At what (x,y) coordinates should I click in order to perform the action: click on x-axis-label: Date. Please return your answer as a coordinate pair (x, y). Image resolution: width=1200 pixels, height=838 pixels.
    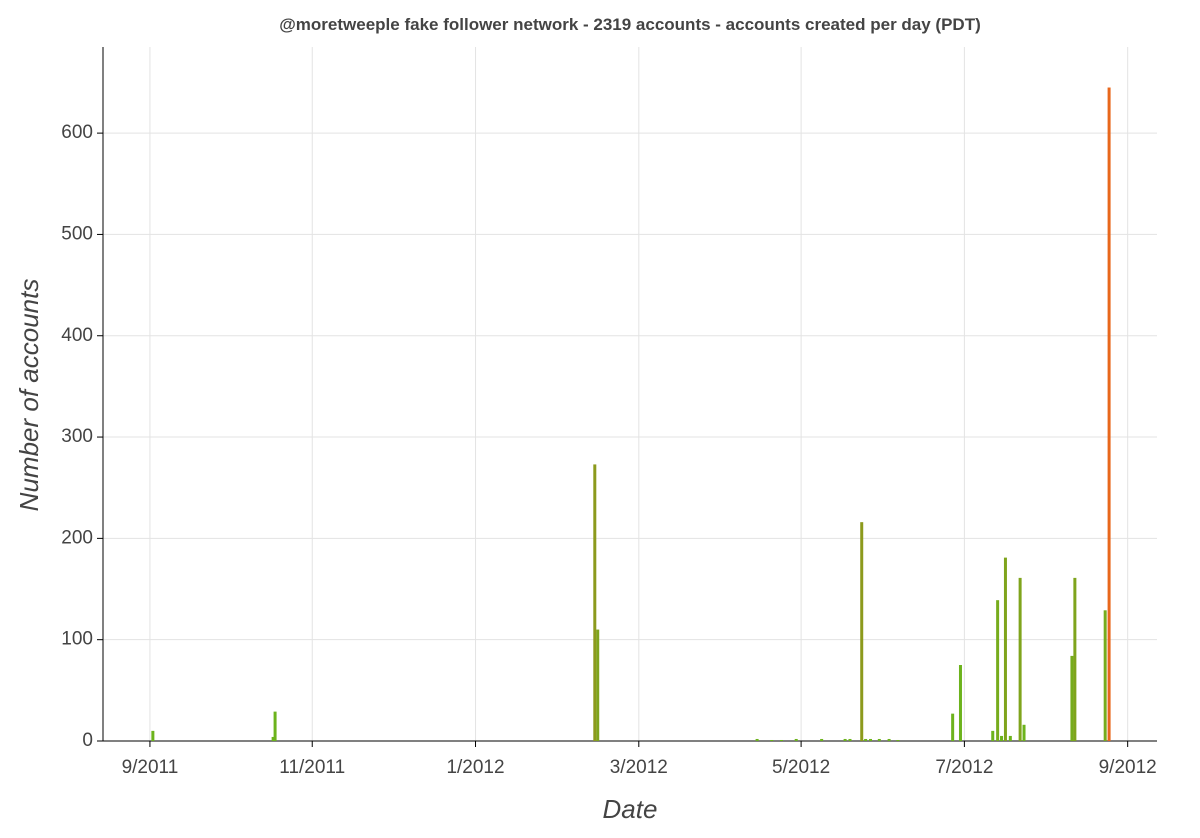
    Looking at the image, I should click on (630, 809).